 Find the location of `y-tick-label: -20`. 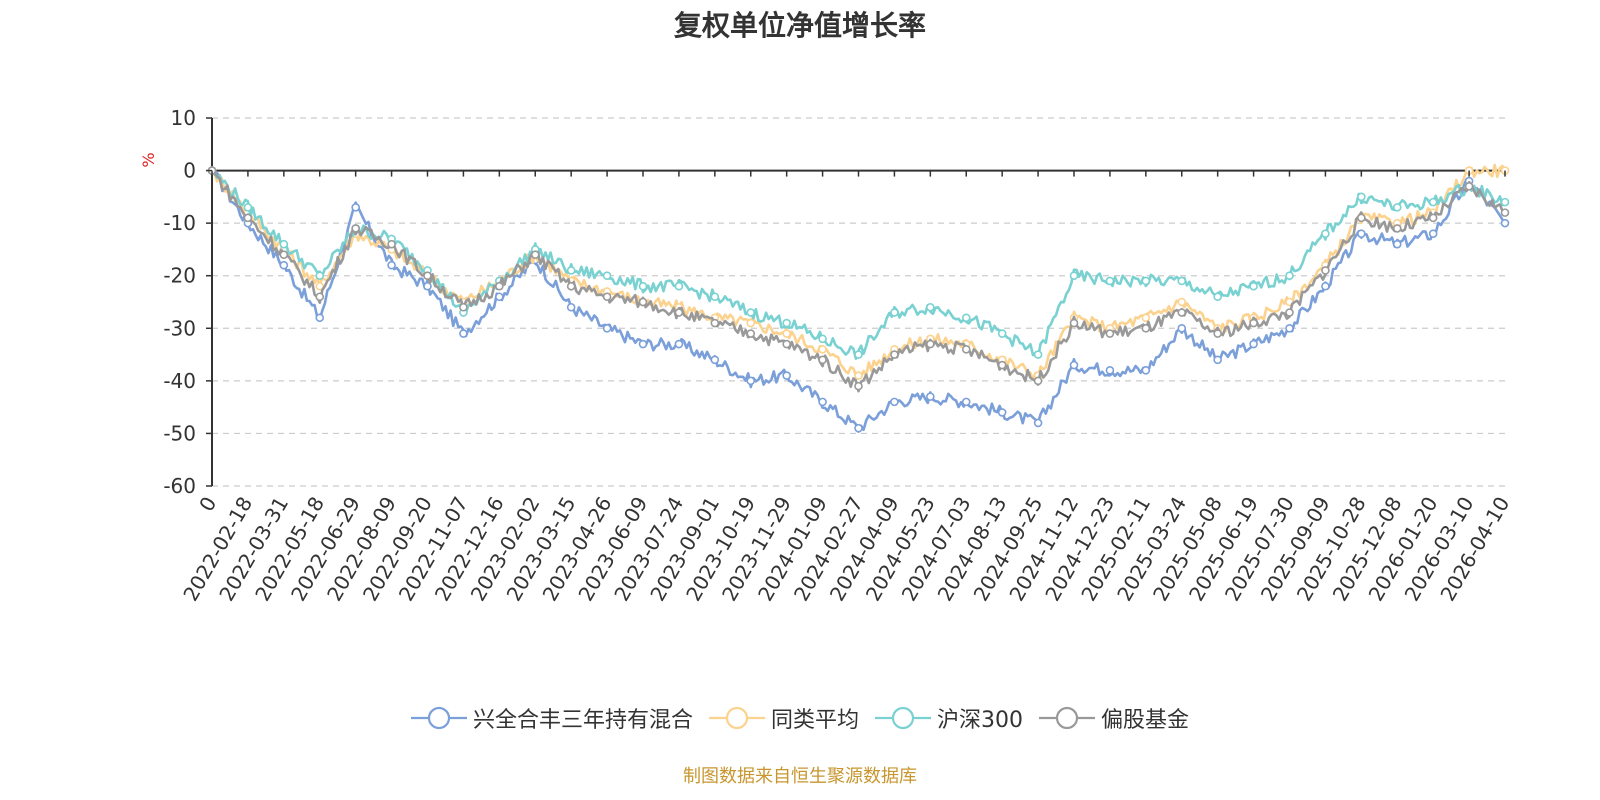

y-tick-label: -20 is located at coordinates (179, 276).